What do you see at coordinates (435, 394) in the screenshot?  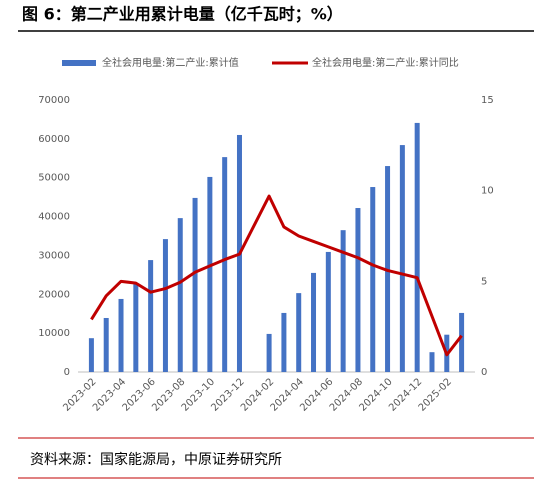 I see `x-tick-label: 2025-02` at bounding box center [435, 394].